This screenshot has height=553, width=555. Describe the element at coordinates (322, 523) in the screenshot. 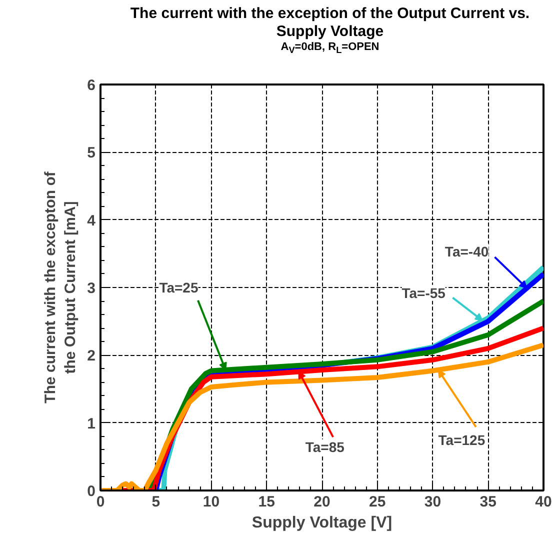

I see `x-axis-title: Supply Voltage [V]` at that location.